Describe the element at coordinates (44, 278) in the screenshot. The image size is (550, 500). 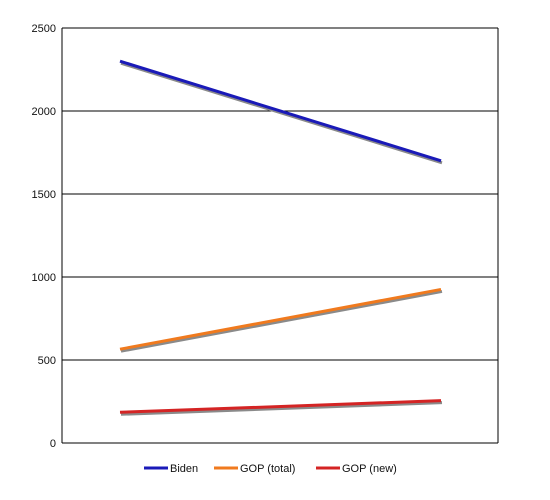
I see `y-tick-label: 1000` at that location.